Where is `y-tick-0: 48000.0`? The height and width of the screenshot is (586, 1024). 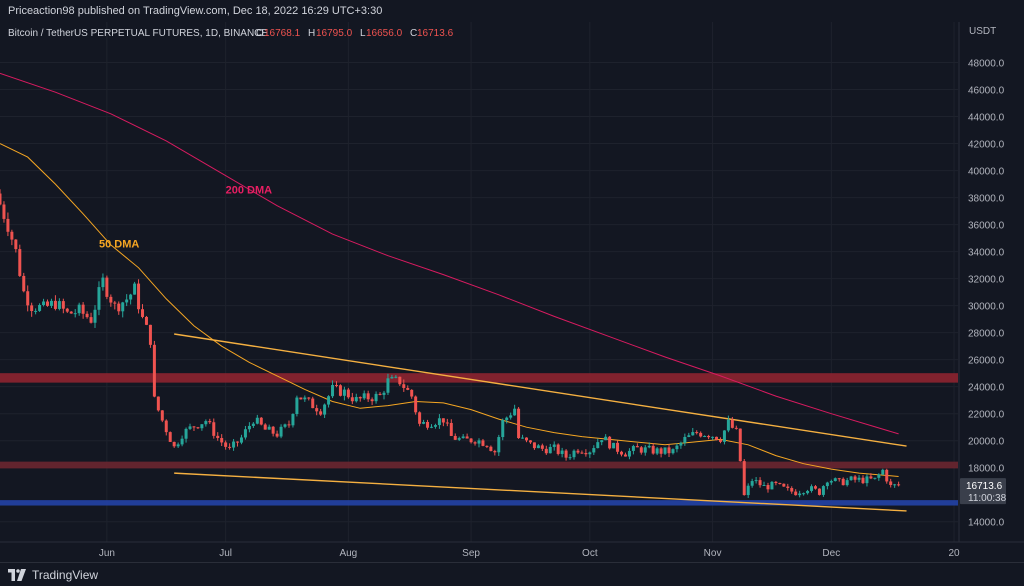 y-tick-0: 48000.0 is located at coordinates (986, 64).